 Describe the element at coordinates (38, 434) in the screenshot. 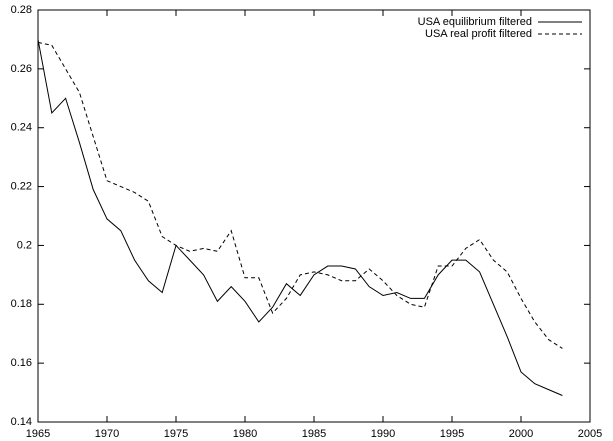

I see `x-tick-label: 1965` at that location.